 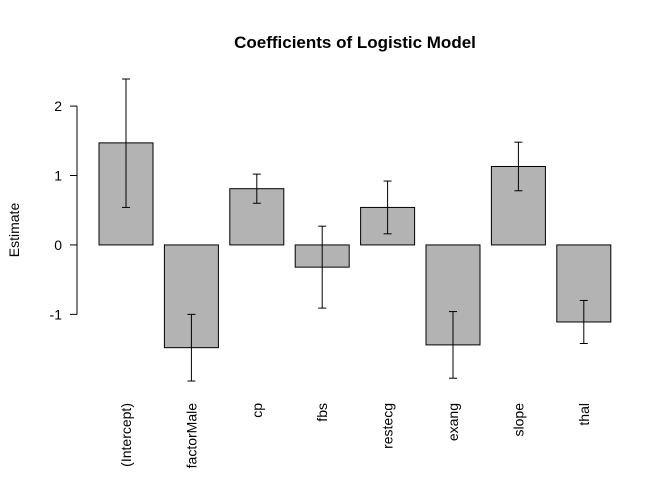 I want to click on x-tick-label: thal, so click(x=584, y=414).